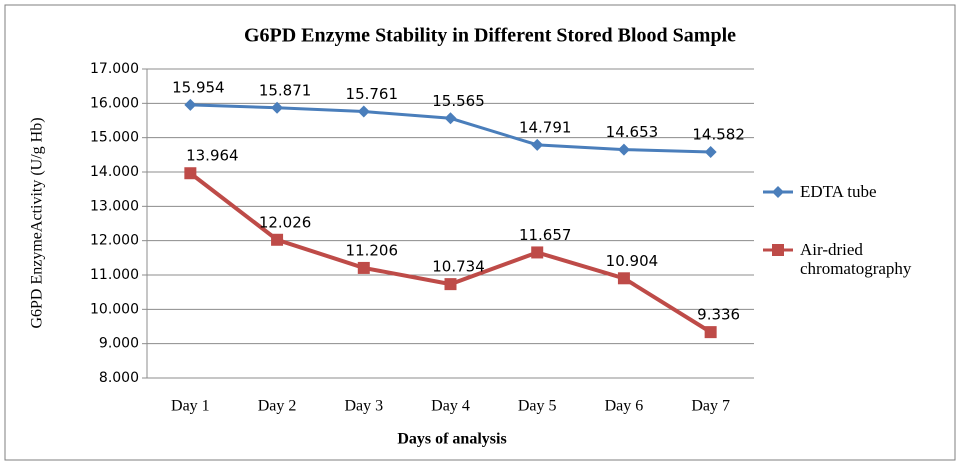 The image size is (962, 466). Describe the element at coordinates (277, 406) in the screenshot. I see `x-tick-label: Day 2` at that location.